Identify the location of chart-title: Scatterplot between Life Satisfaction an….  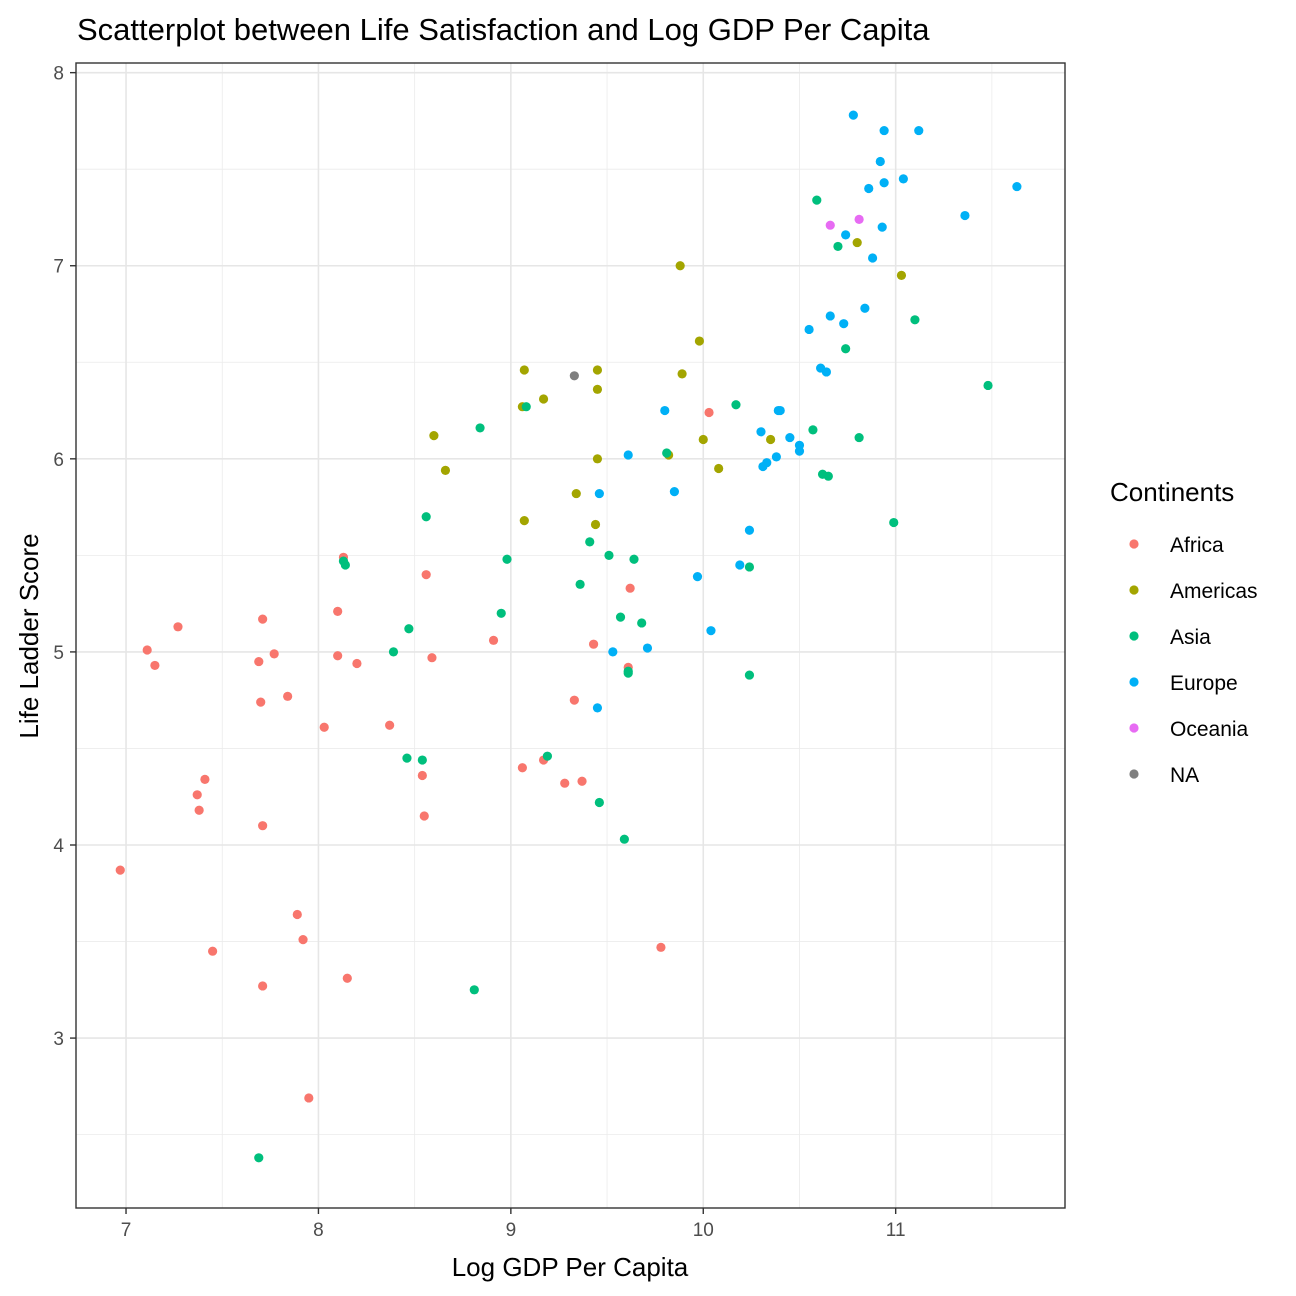
(503, 29).